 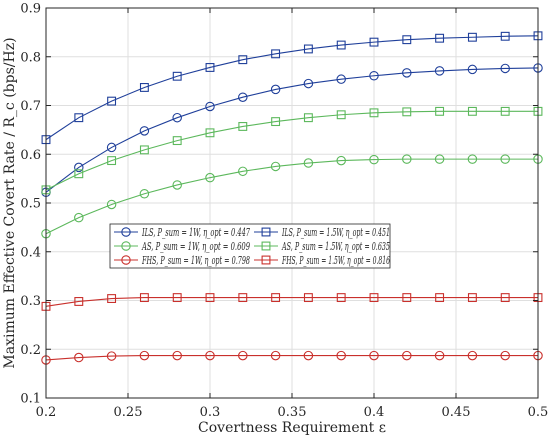 I want to click on y-tick-label: 0.9, so click(x=30, y=9).